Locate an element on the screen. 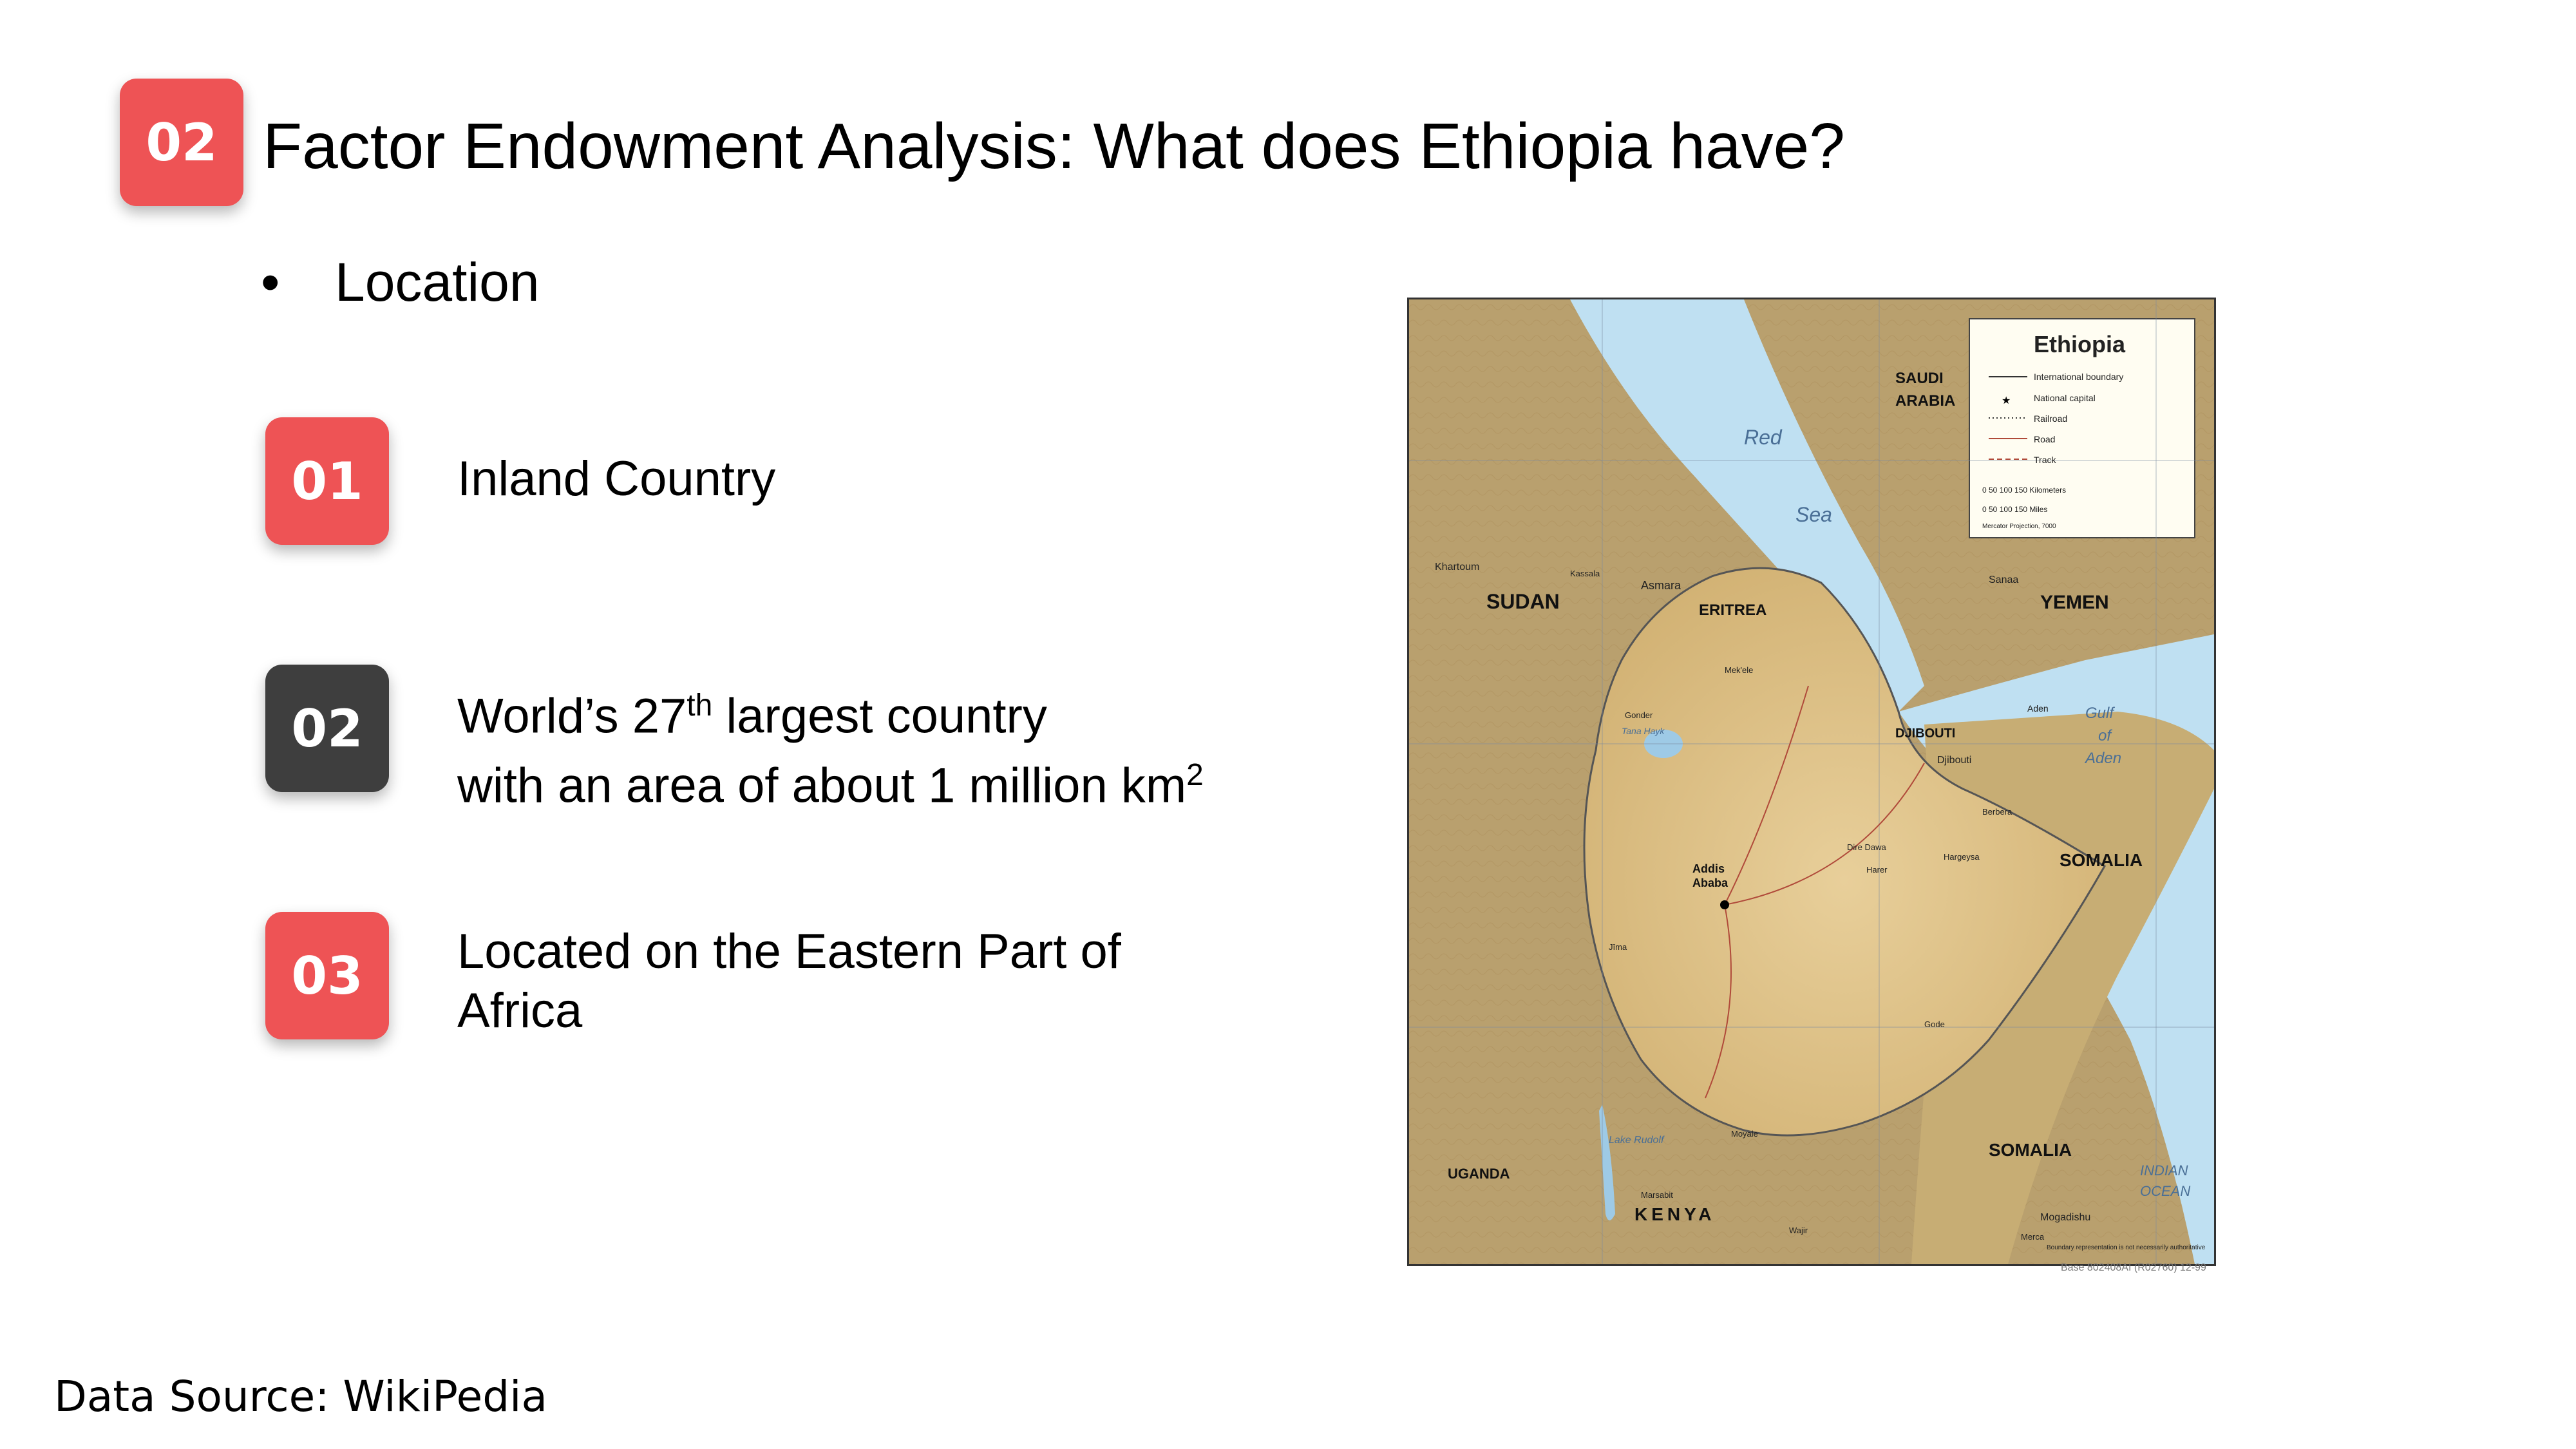 The width and height of the screenshot is (2576, 1449). map-legend-item: Track is located at coordinates (2045, 460).